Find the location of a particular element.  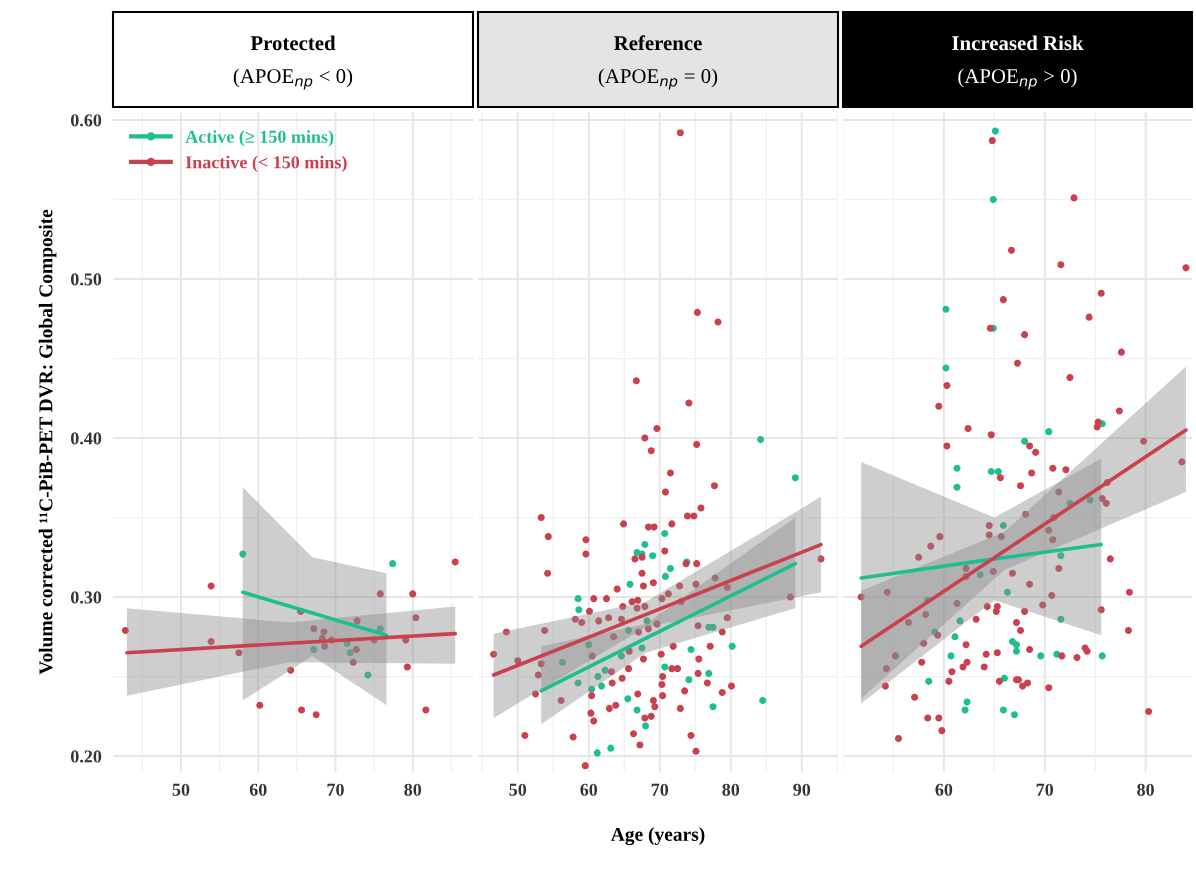

x-tick-label: 90 is located at coordinates (802, 789).